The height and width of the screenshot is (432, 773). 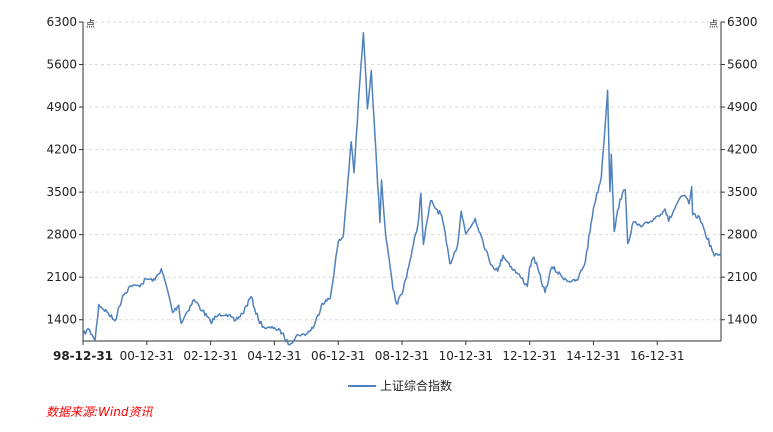 I want to click on y-unit-right: 点, so click(x=713, y=24).